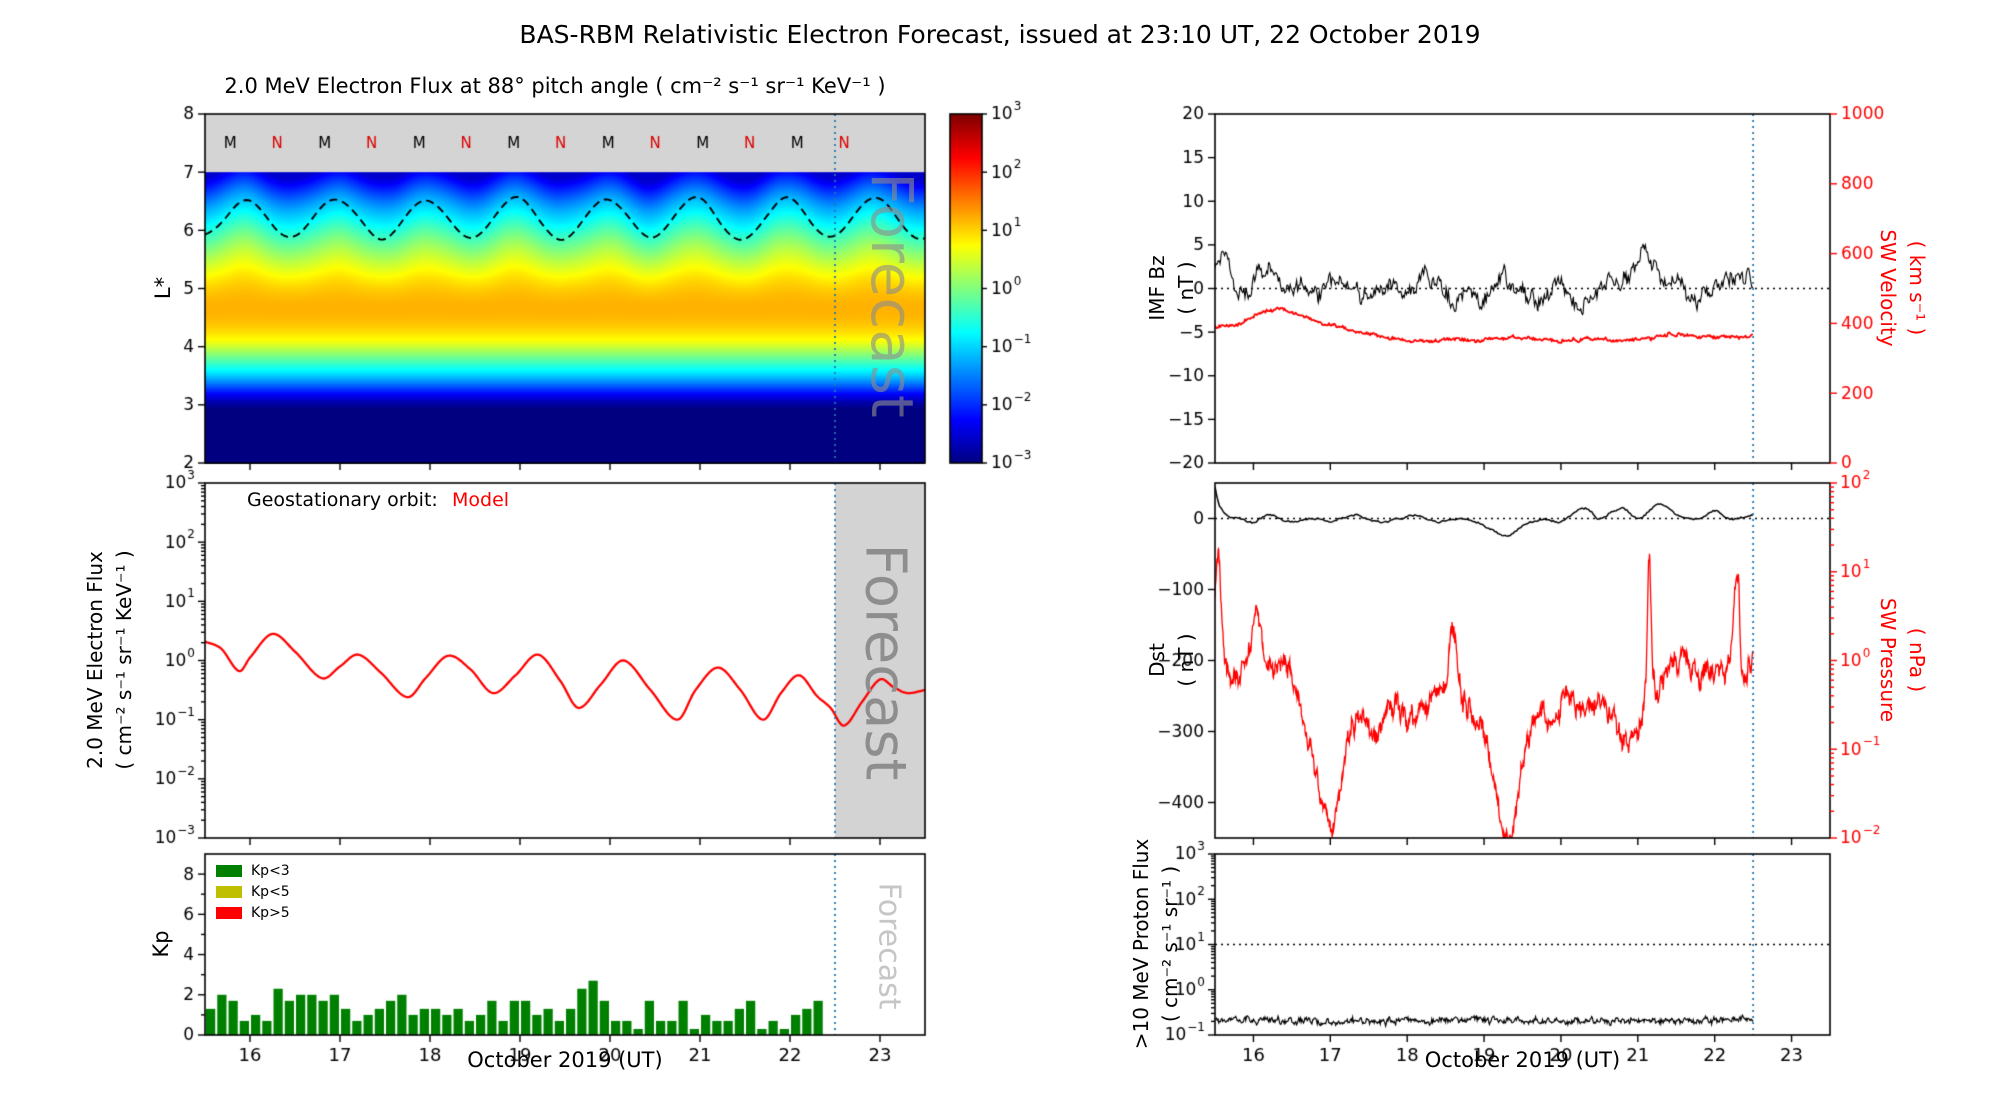 The height and width of the screenshot is (1100, 2000). I want to click on geo-flux-axis-label-units: ( cm⁻² s⁻¹ sr⁻¹ KeV⁻¹ ), so click(124, 660).